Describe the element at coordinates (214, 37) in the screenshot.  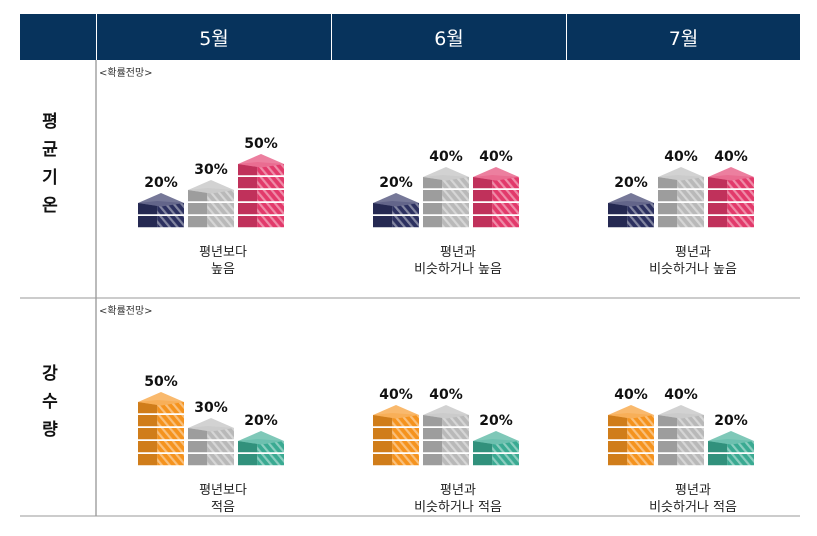
I see `header-month-may: 5월` at that location.